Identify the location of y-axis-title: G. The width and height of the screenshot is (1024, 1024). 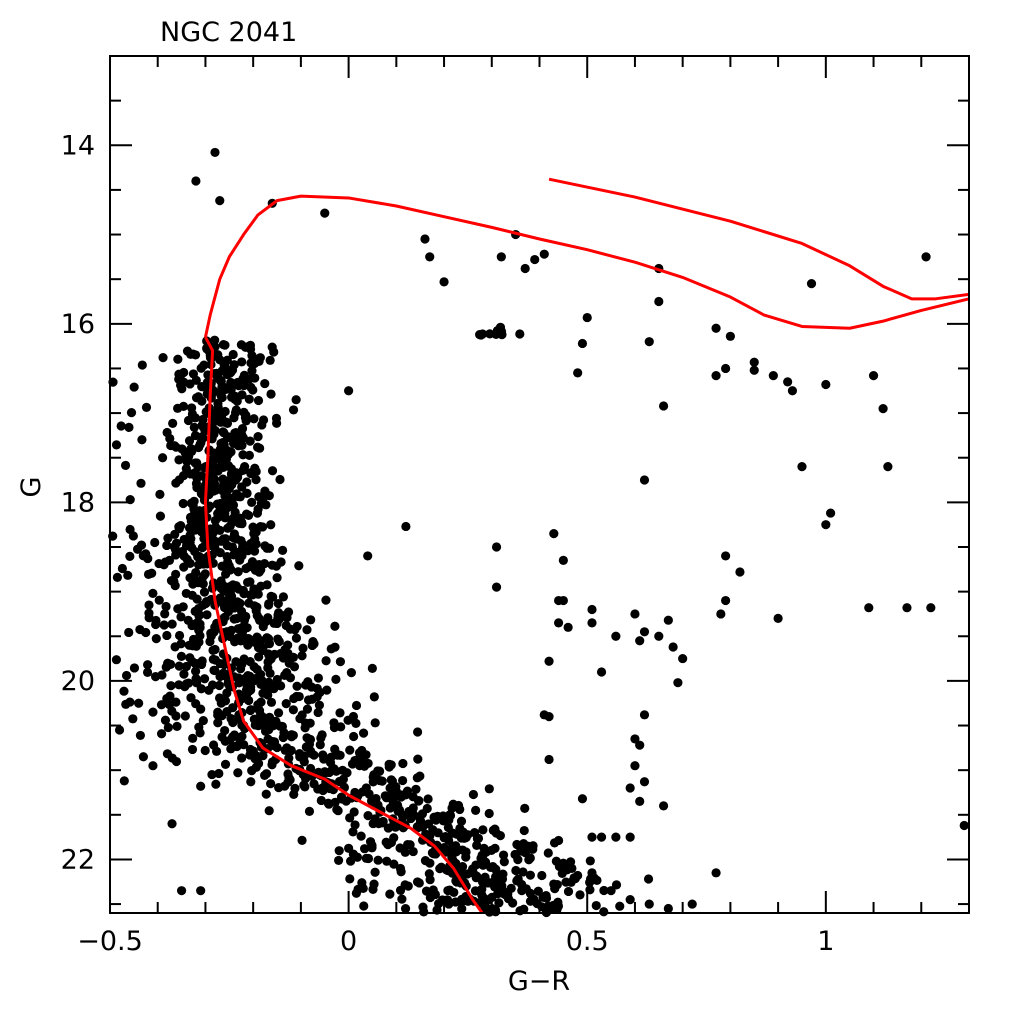
(31, 487).